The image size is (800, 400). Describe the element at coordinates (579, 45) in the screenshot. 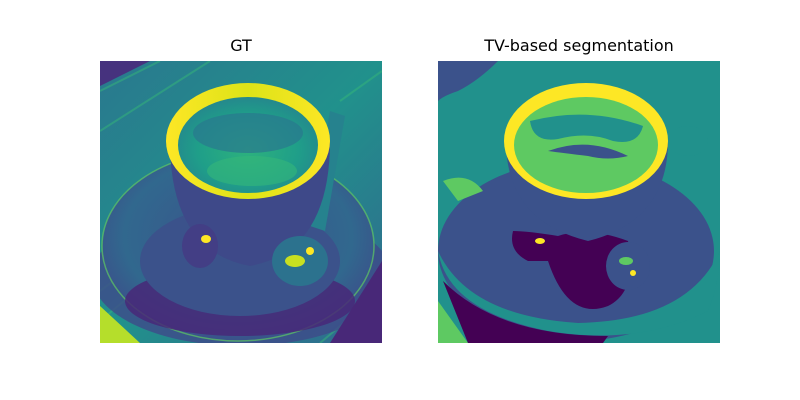

I see `segmentation-panel-title: TV-based segmentation` at that location.